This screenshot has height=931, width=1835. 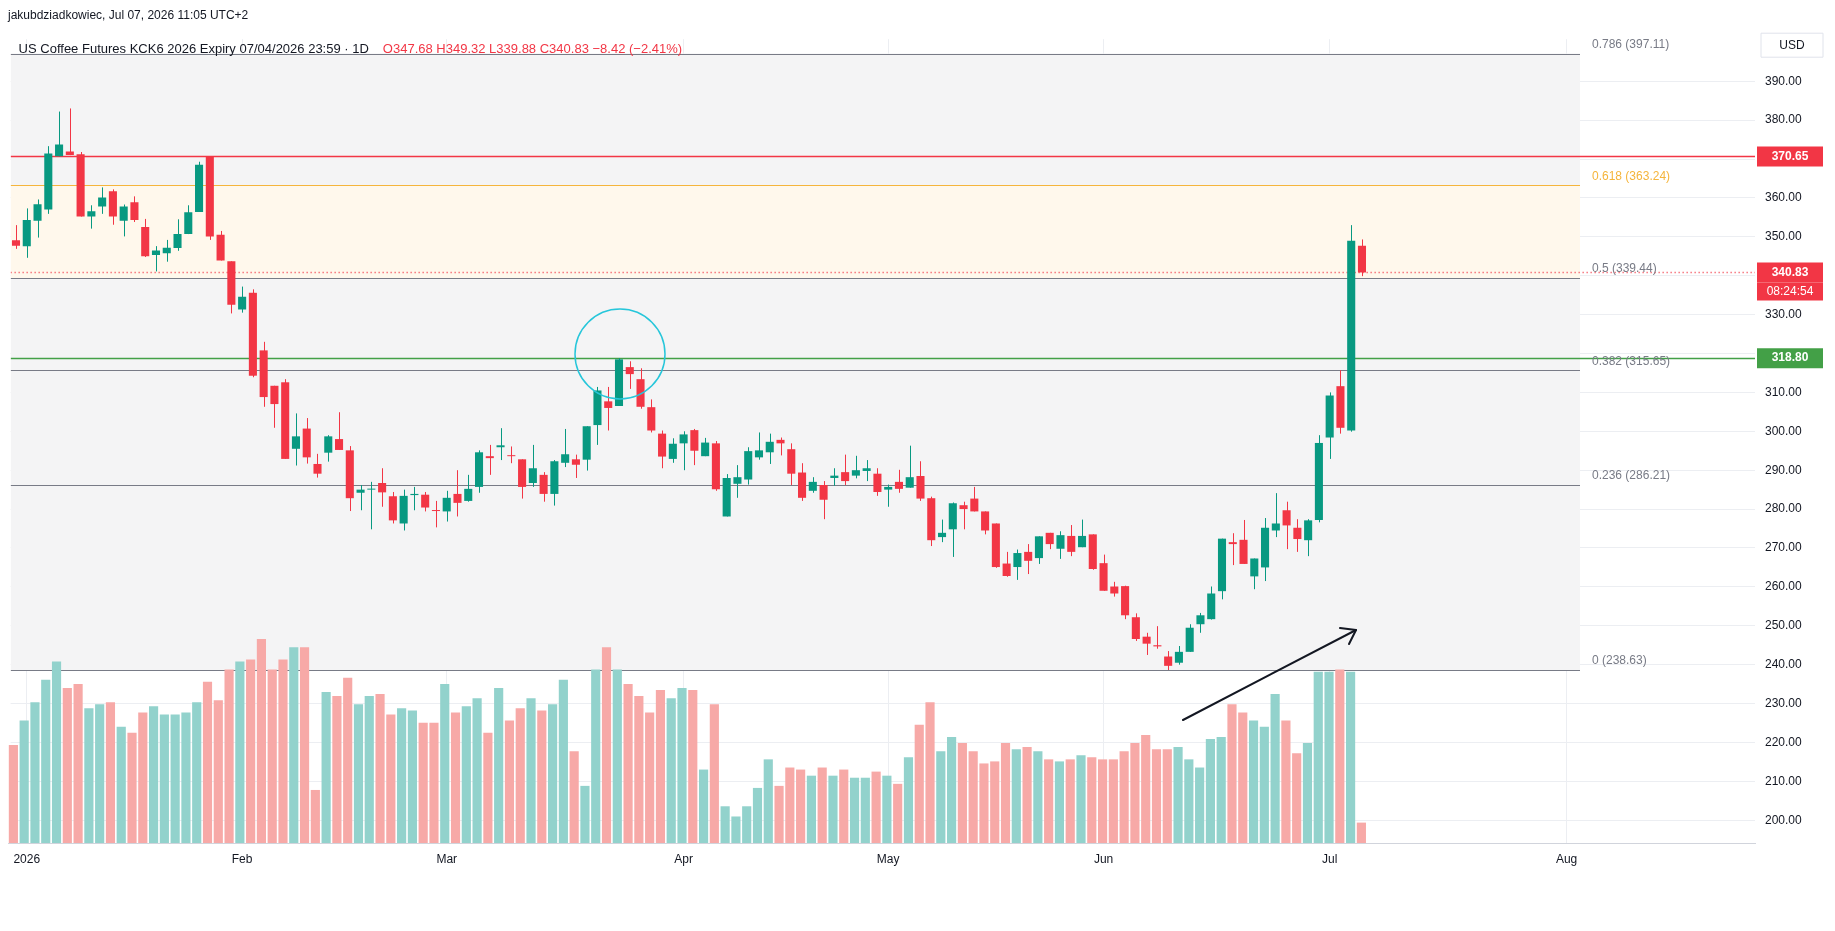 I want to click on ref-line-label: 318.80, so click(x=1790, y=357).